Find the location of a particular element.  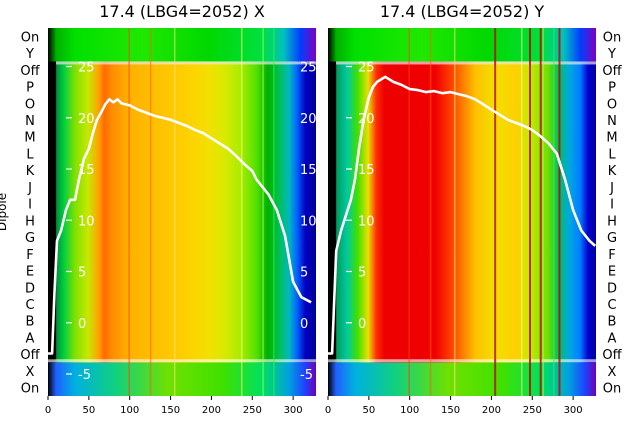

overlay-tick-label-right: 10 is located at coordinates (308, 221).